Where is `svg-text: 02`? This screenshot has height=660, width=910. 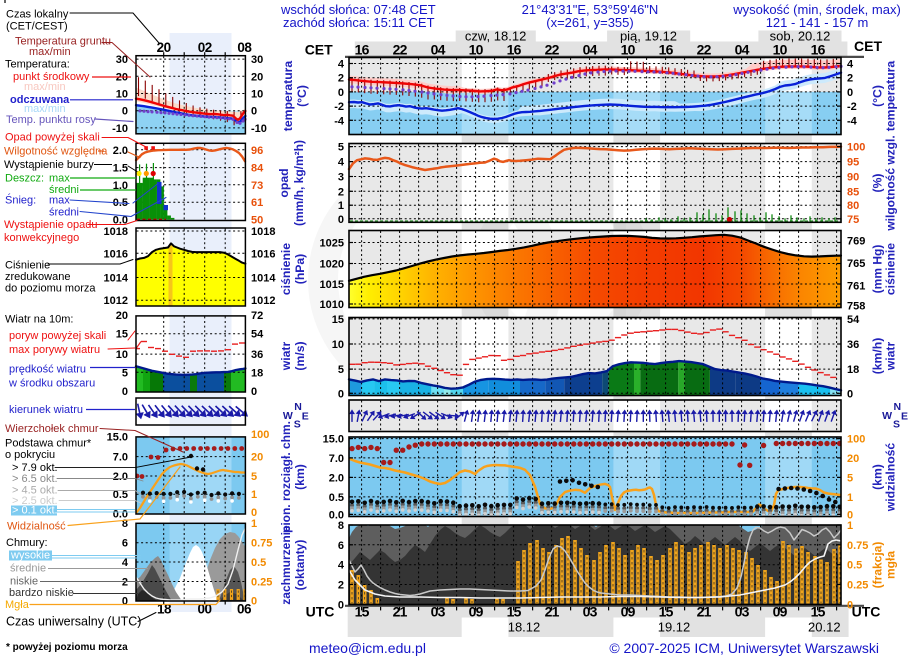
svg-text: 02 is located at coordinates (205, 47).